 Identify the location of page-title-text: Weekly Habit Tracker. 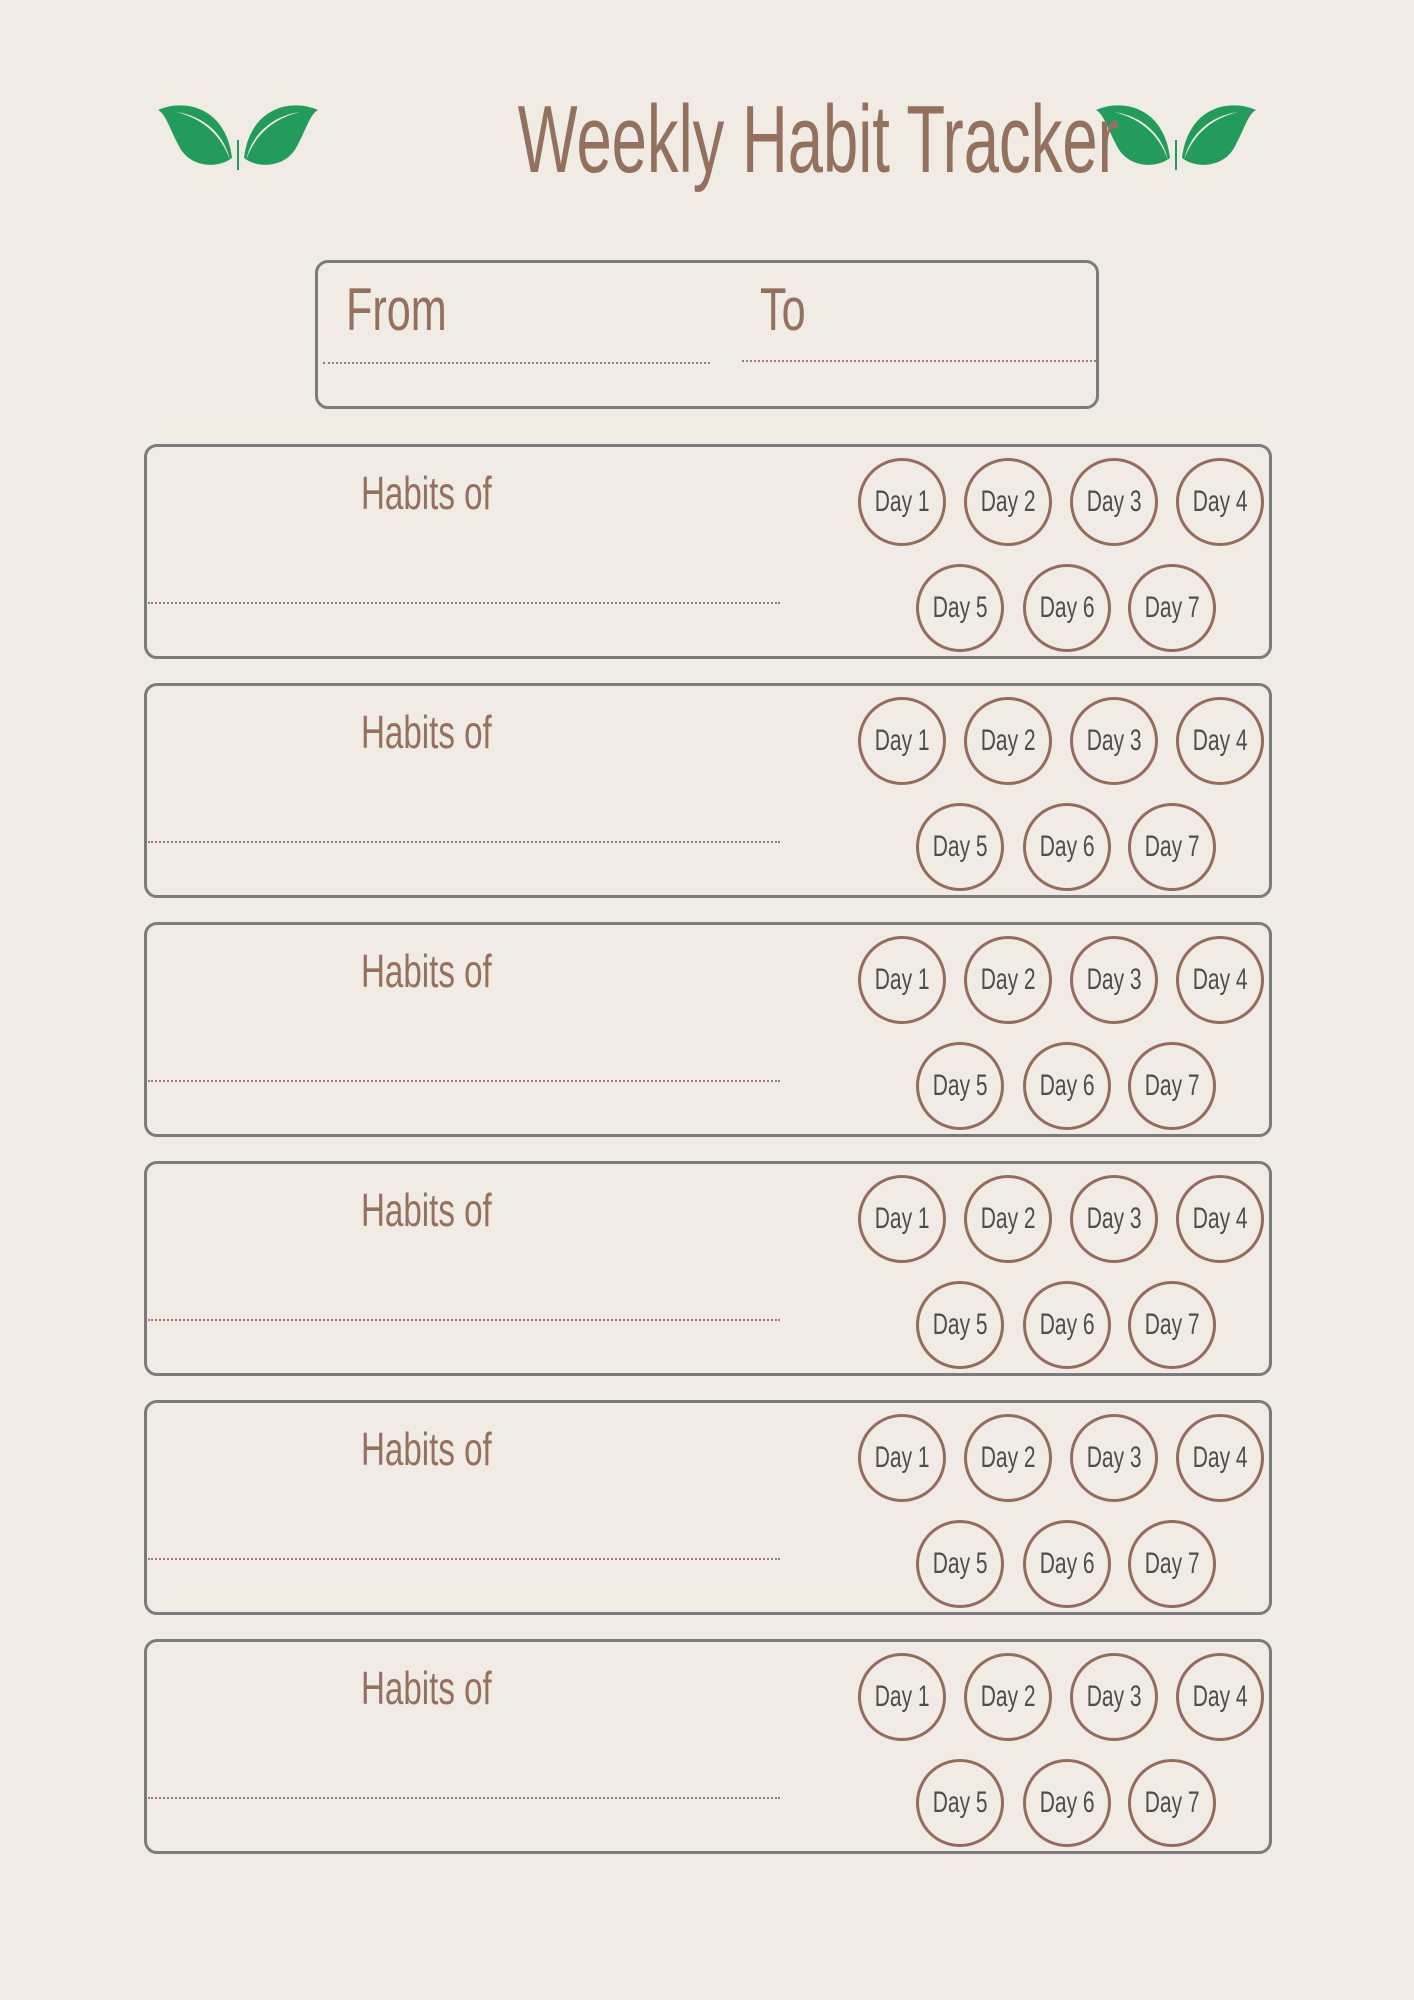
(818, 139).